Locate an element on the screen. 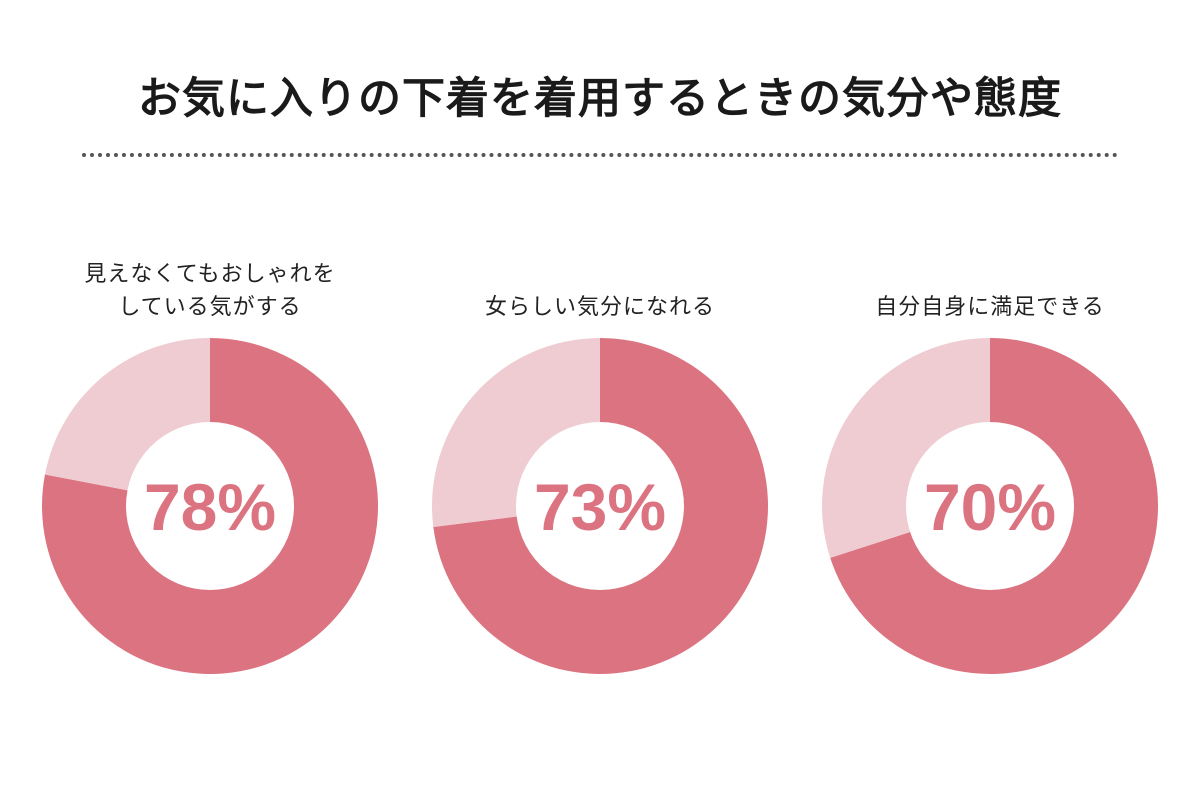 This screenshot has width=1200, height=800. chart-label: 見えなくてもおしゃれを している気がする is located at coordinates (210, 282).